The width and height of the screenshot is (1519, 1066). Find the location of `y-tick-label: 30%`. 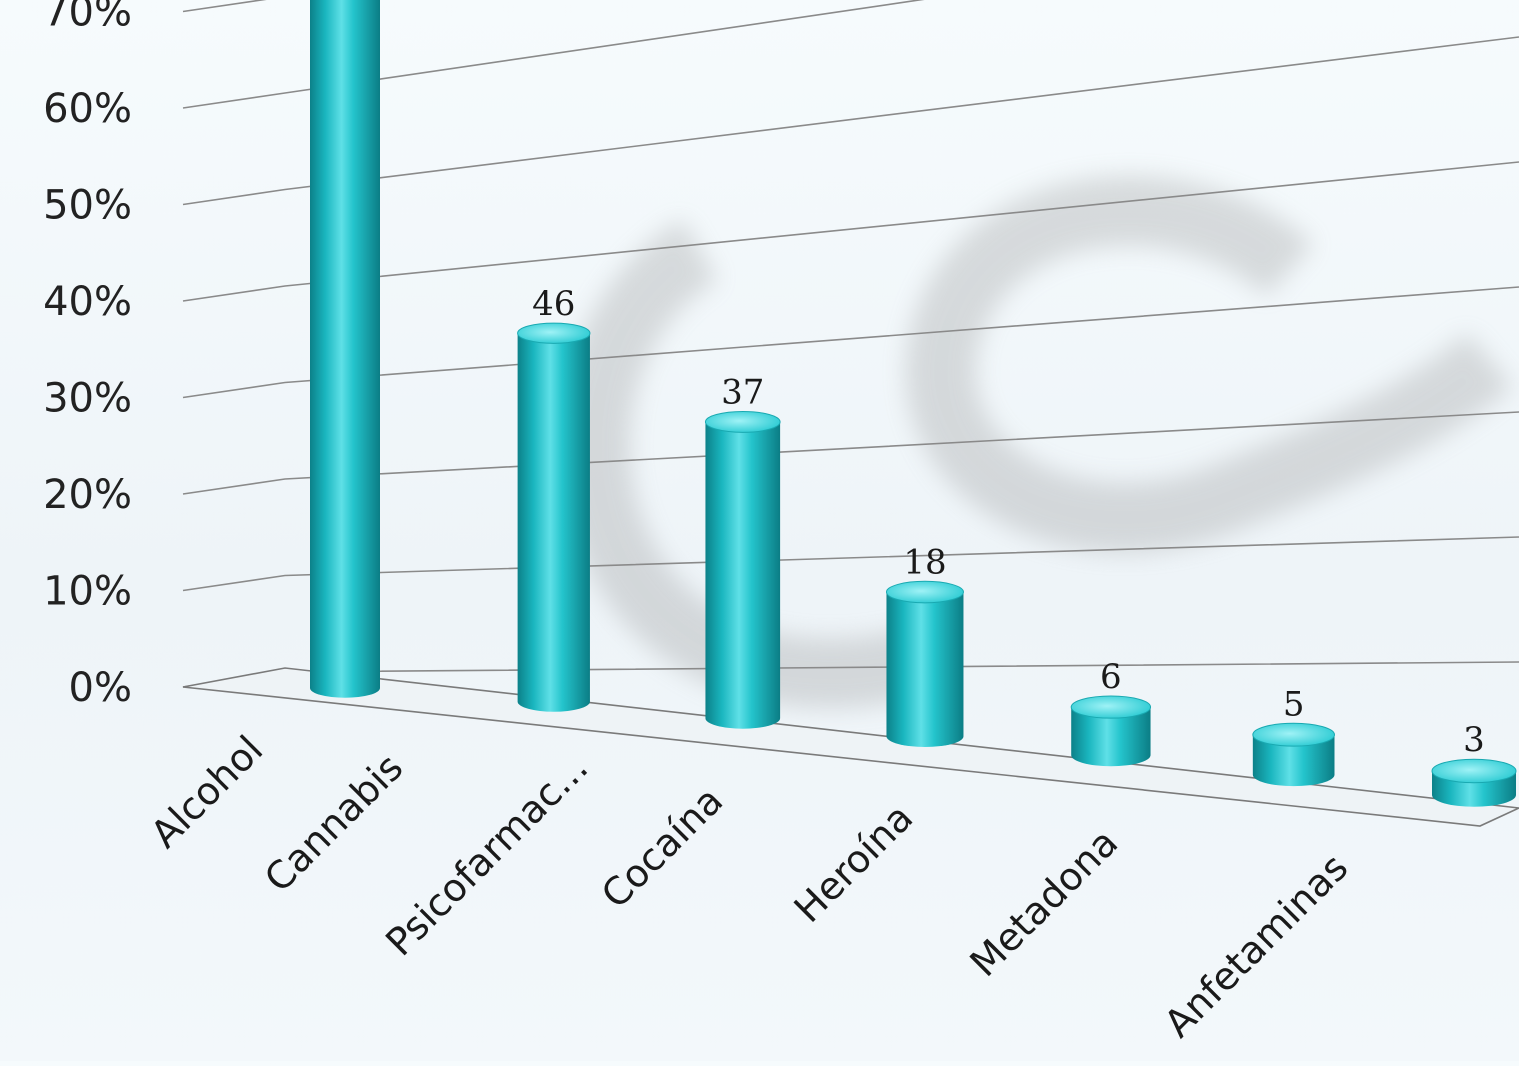

y-tick-label: 30% is located at coordinates (87, 399).